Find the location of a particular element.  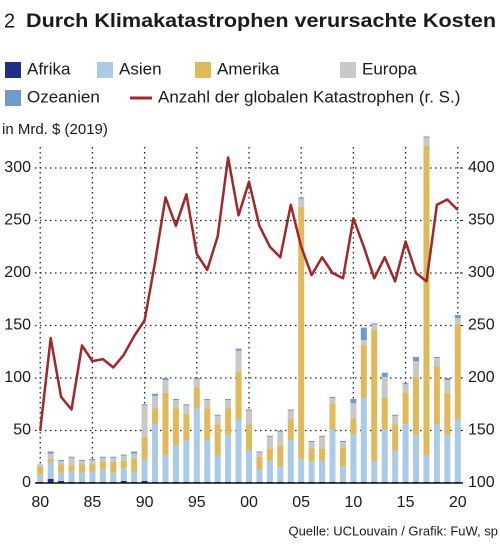

legend-label: Afrika is located at coordinates (49, 68).